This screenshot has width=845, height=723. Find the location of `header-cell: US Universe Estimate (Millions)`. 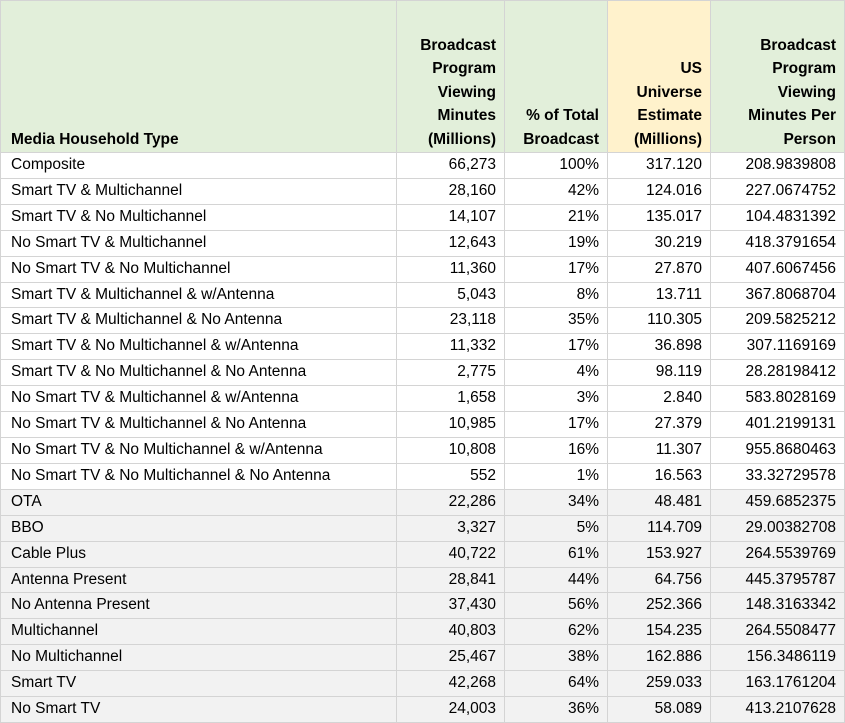

header-cell: US Universe Estimate (Millions) is located at coordinates (659, 76).